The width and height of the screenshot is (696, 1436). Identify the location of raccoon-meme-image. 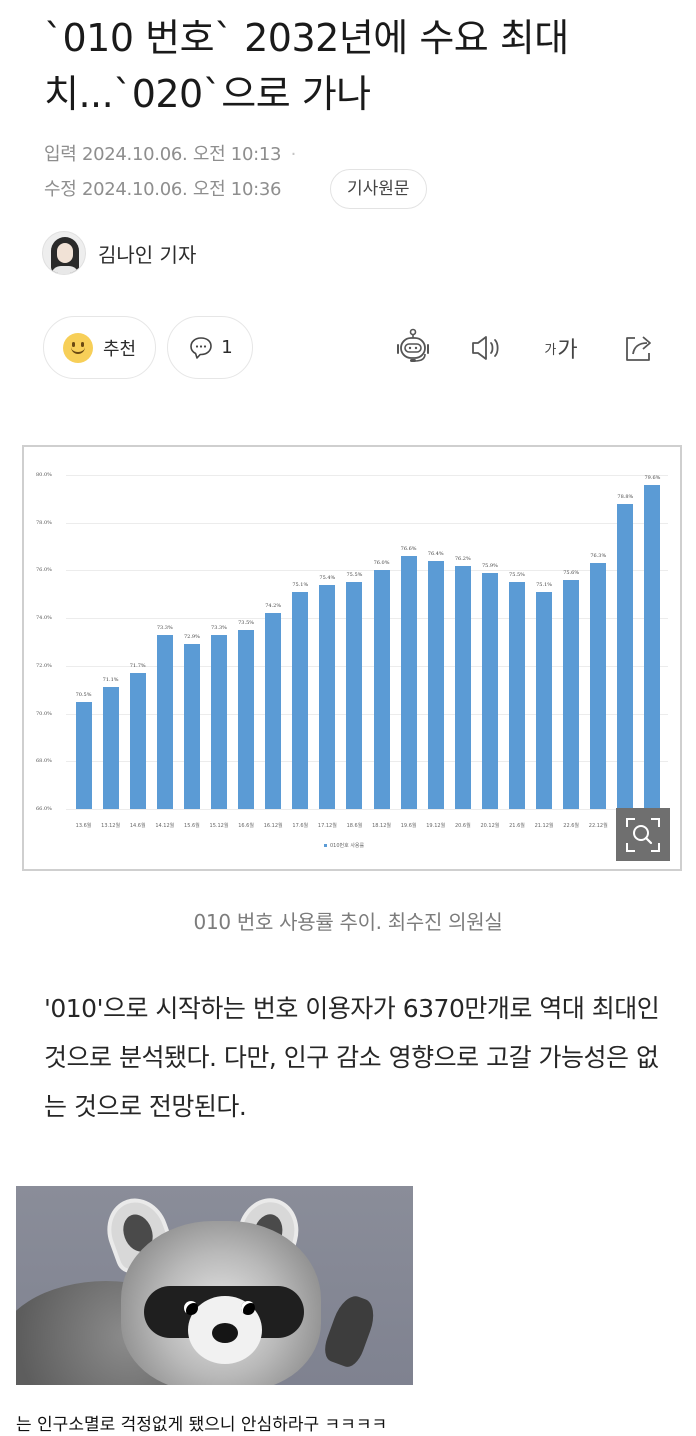
(214, 1285).